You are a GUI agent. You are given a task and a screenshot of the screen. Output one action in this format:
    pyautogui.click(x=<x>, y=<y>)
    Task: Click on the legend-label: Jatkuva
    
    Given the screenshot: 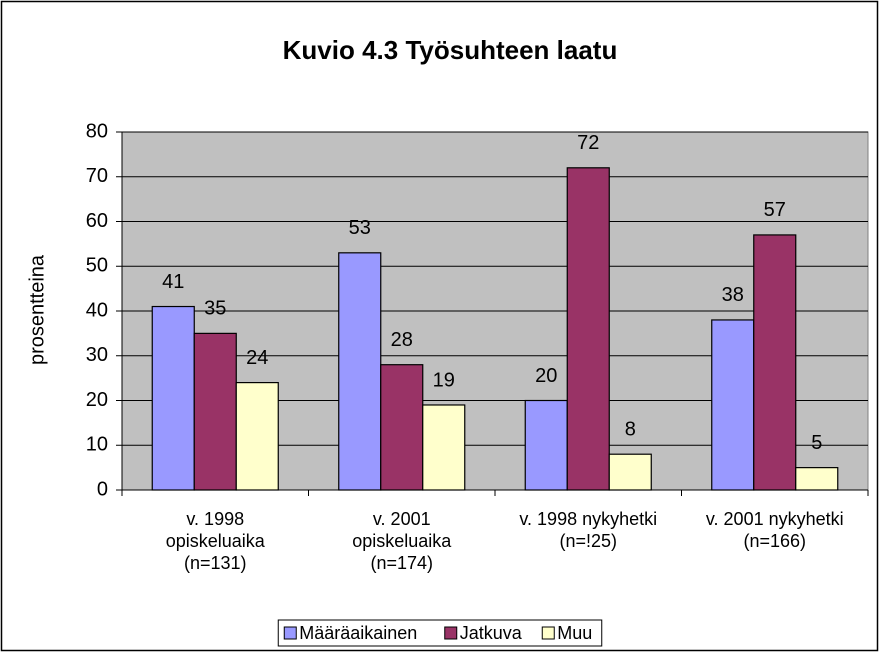 What is the action you would take?
    pyautogui.click(x=491, y=633)
    